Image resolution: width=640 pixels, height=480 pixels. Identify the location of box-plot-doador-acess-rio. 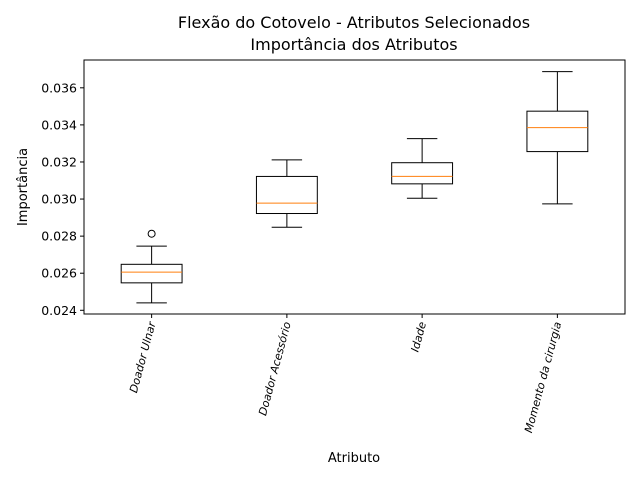
(286, 193).